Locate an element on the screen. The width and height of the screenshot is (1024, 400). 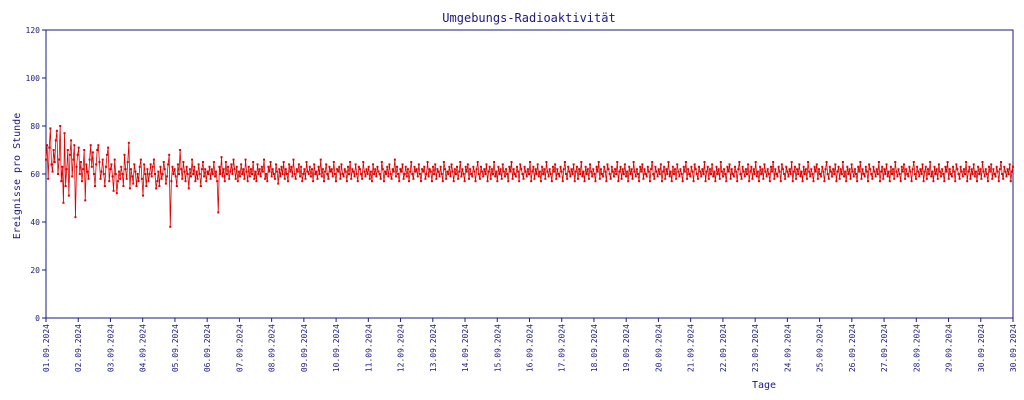
x-tick-label: 06.09.2024 is located at coordinates (207, 348).